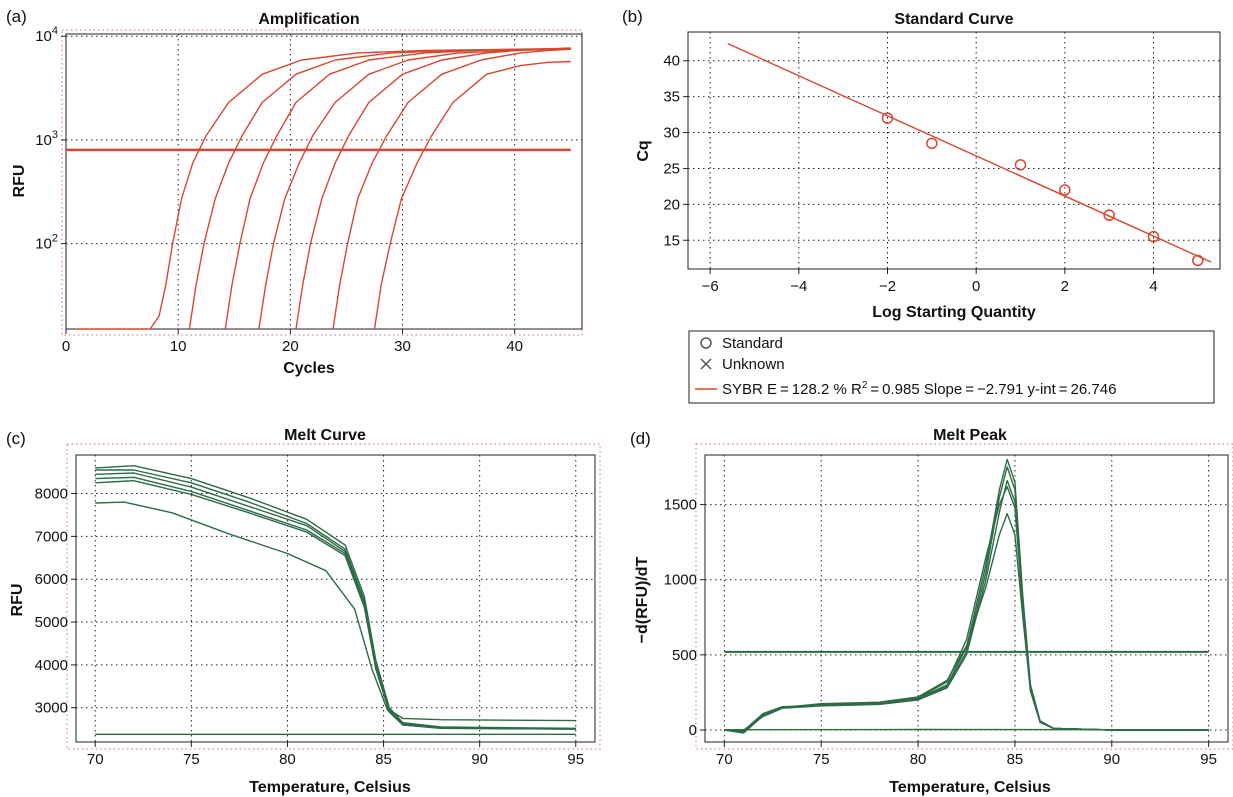  Describe the element at coordinates (642, 599) in the screenshot. I see `y-axis-label: −d(RFU)/dT` at that location.